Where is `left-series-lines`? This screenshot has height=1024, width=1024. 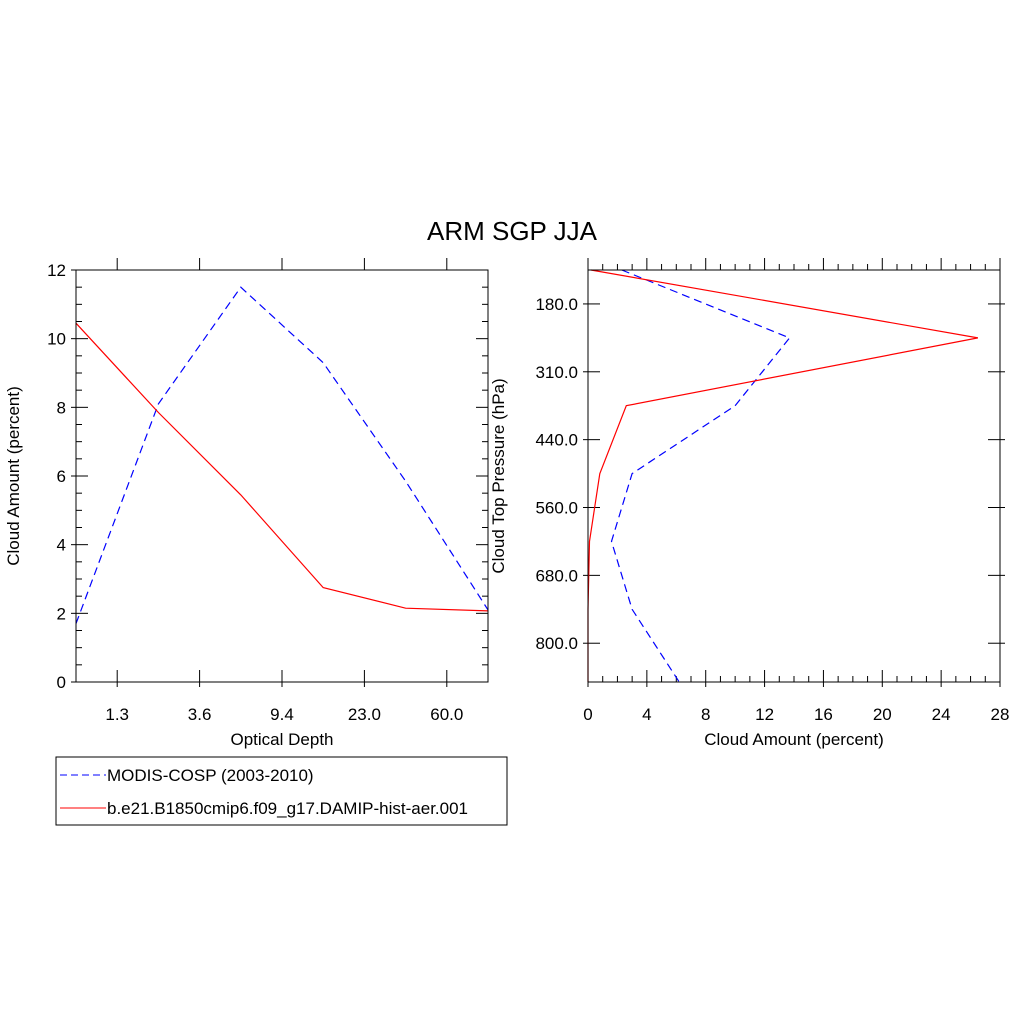
left-series-lines is located at coordinates (282, 455).